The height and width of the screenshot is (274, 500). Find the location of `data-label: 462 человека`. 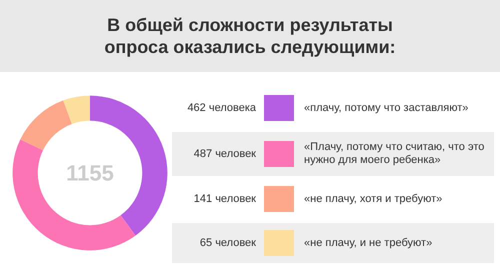

data-label: 462 человека is located at coordinates (221, 108).